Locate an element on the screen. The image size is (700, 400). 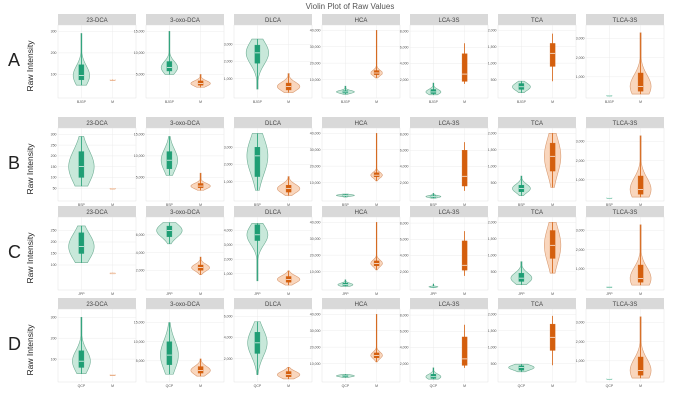
y-tick-label: 3,000 is located at coordinates (228, 147).